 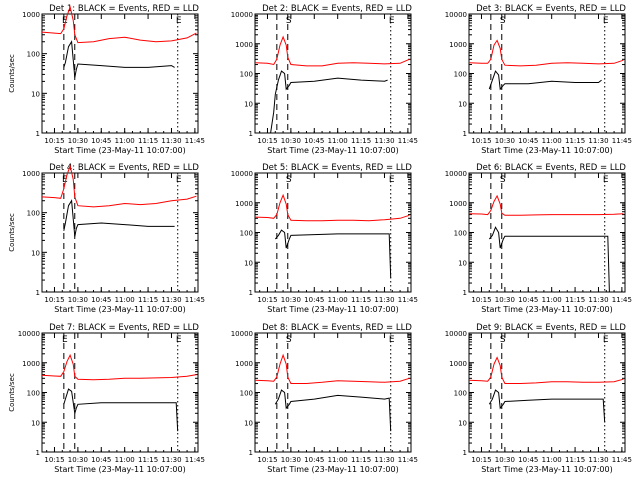 I want to click on panel-title: Det 5: BLACK = Events, RED = LLD, so click(x=337, y=168).